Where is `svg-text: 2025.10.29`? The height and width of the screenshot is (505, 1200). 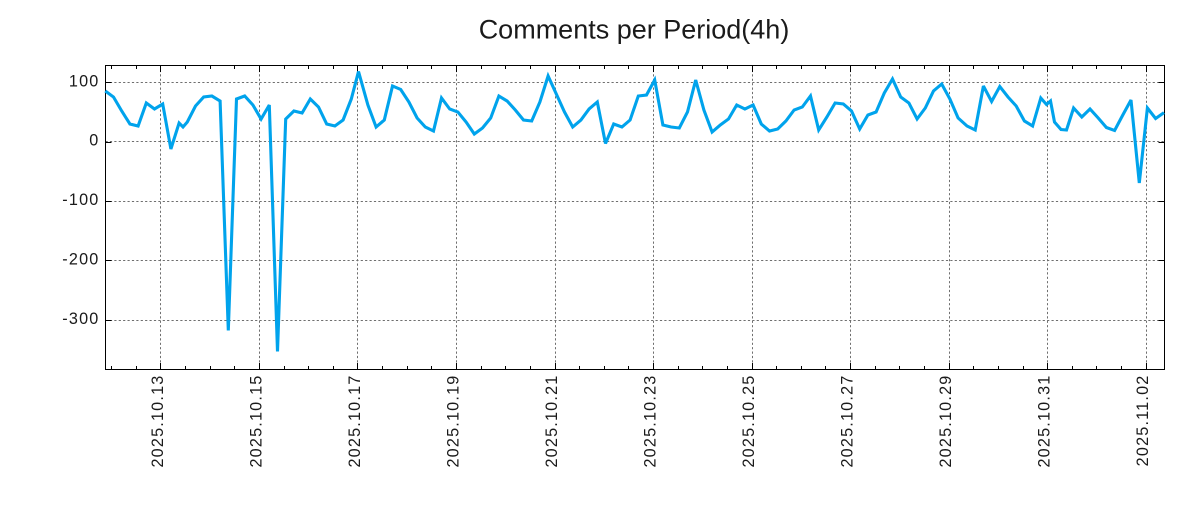 svg-text: 2025.10.29 is located at coordinates (946, 421).